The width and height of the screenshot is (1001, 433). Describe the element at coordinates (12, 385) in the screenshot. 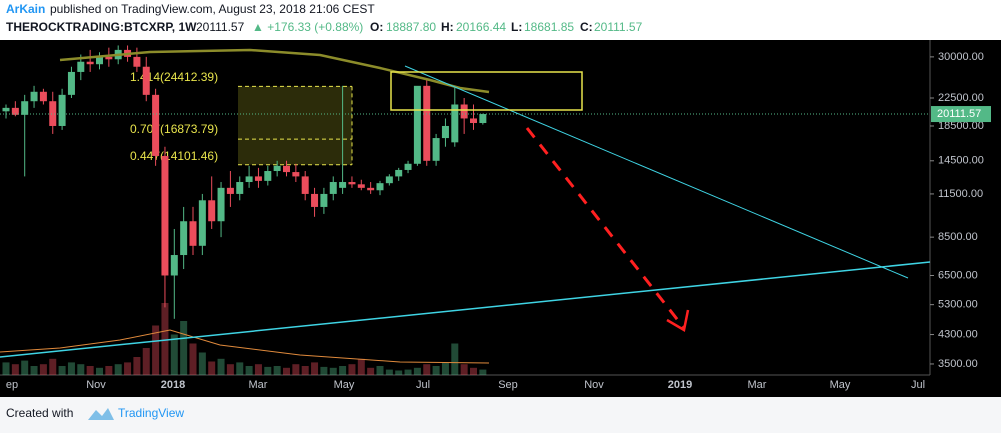

I see `x-tick-label: ep` at that location.